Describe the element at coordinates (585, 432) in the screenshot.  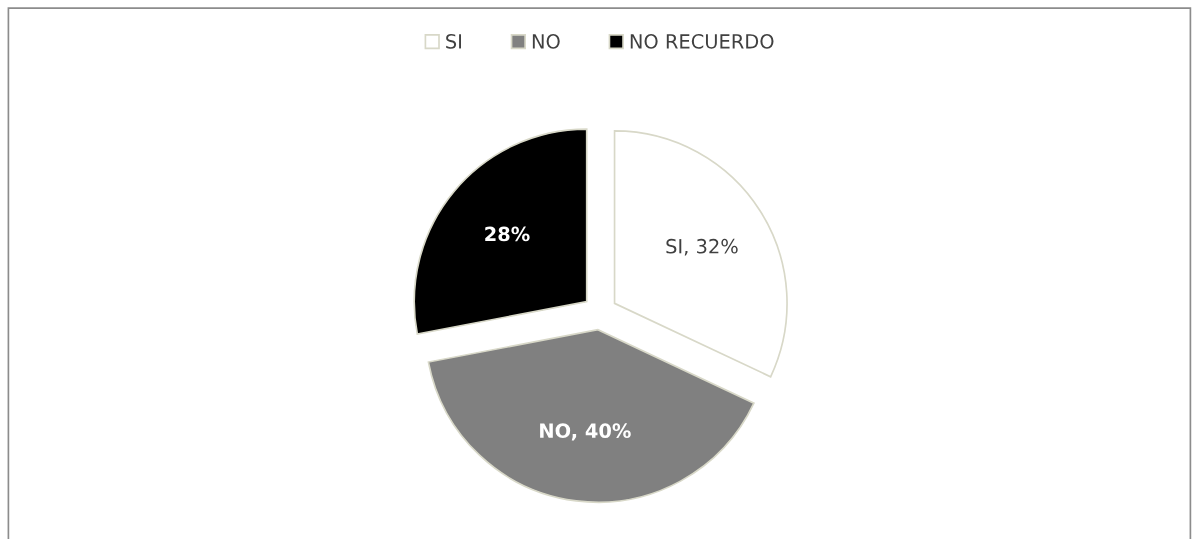
I see `data-label: NO, 40%` at that location.